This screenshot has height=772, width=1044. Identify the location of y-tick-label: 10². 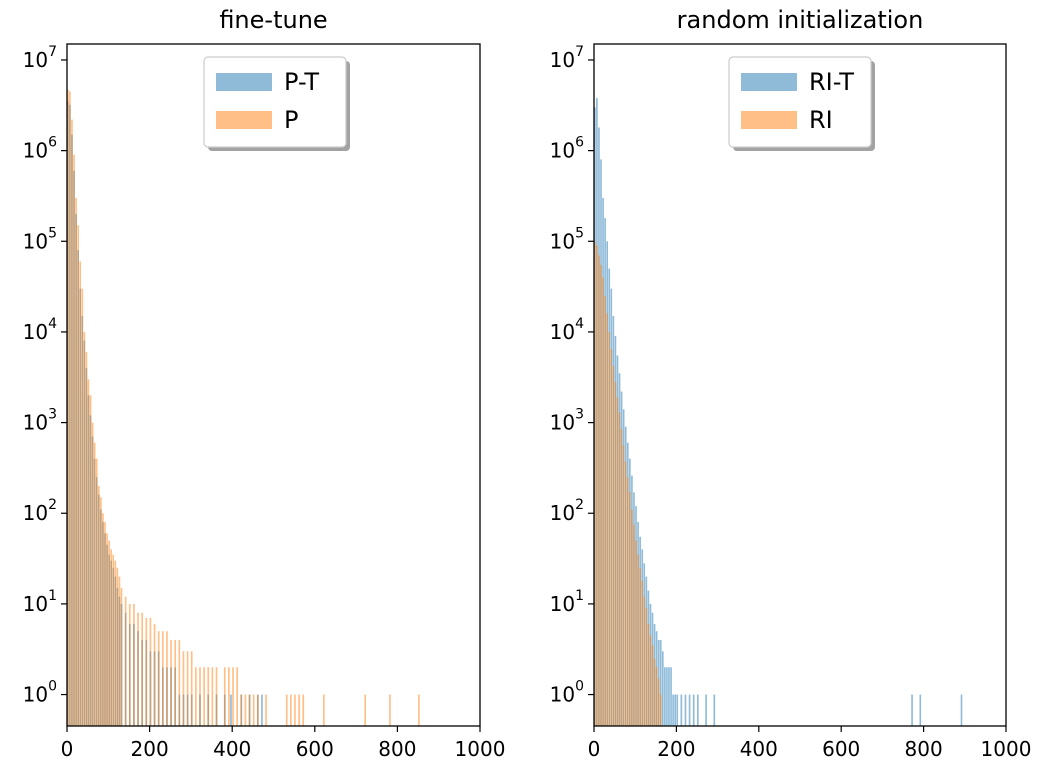
(567, 511).